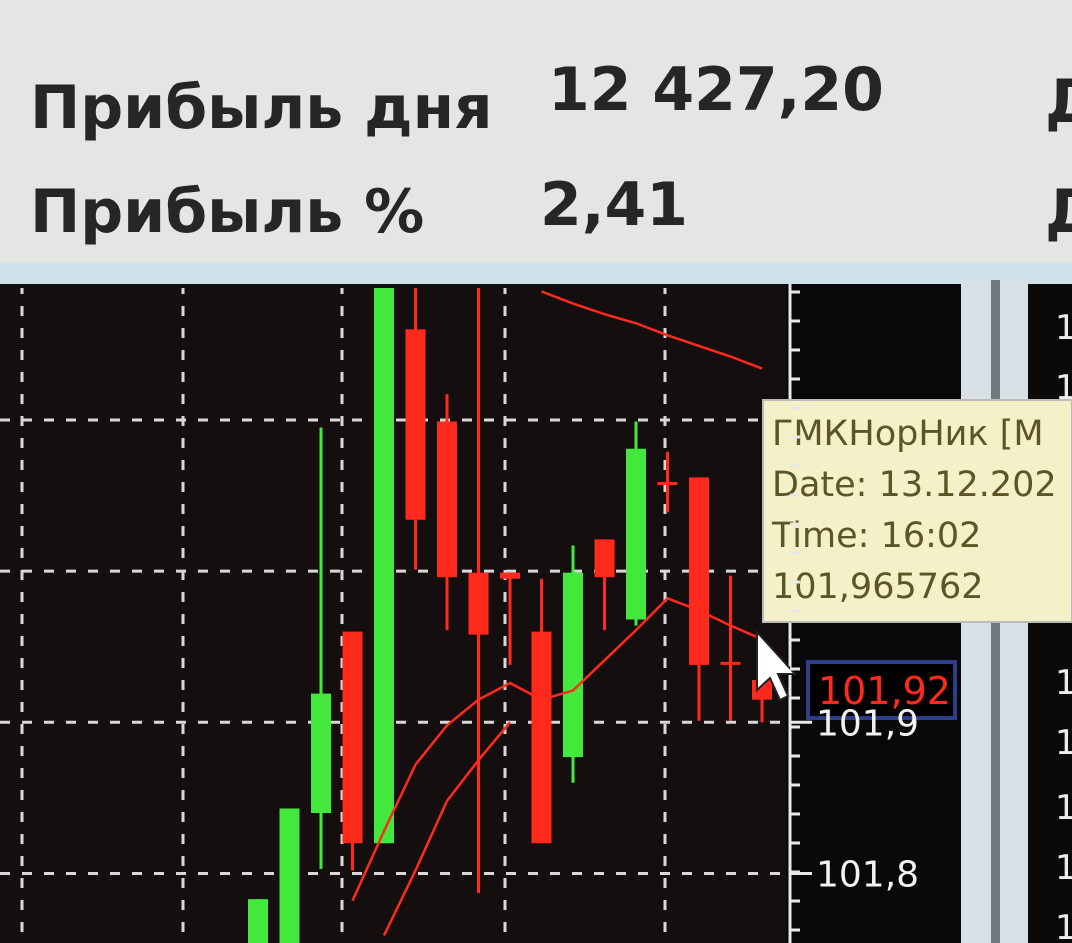 The width and height of the screenshot is (1072, 943). Describe the element at coordinates (867, 874) in the screenshot. I see `y-tick-label: 101,8` at that location.